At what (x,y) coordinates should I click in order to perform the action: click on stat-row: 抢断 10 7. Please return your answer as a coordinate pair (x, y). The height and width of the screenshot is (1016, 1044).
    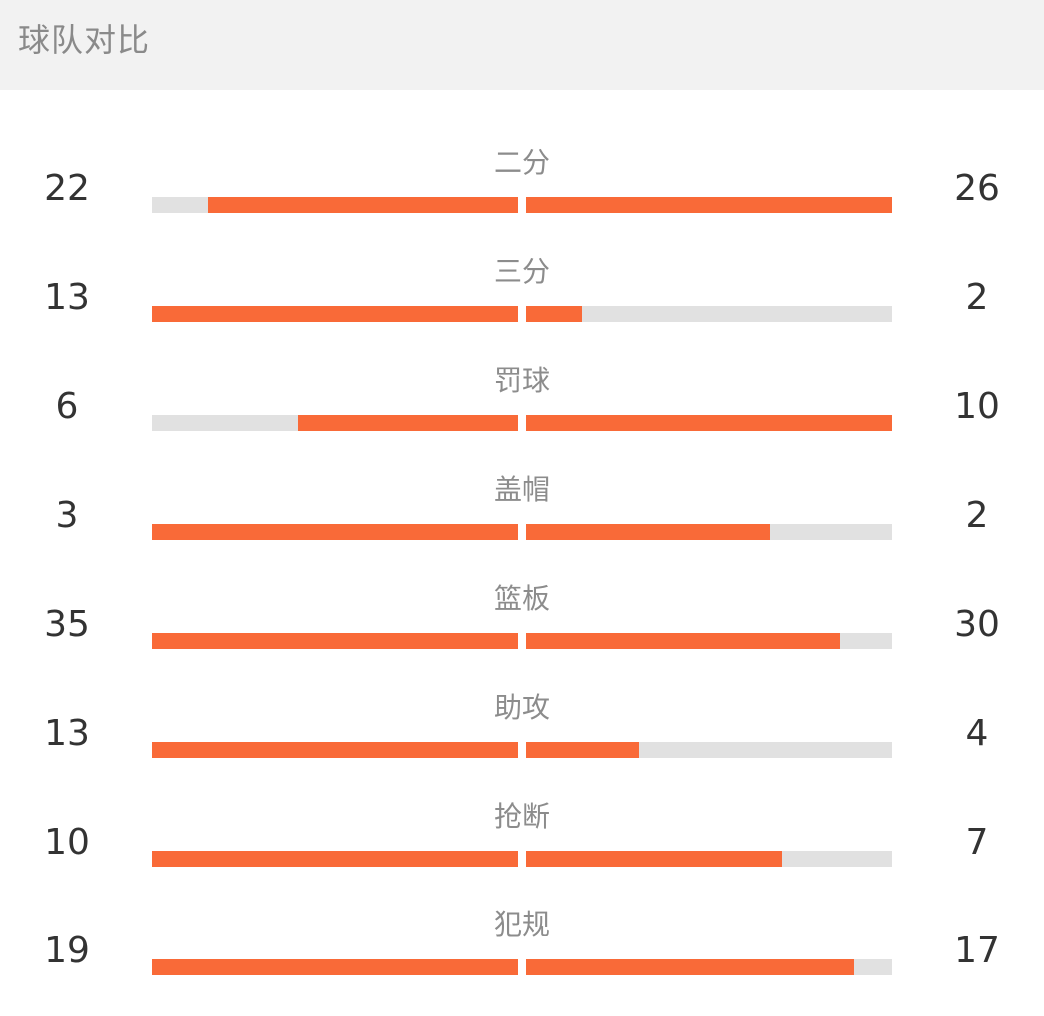
    Looking at the image, I should click on (522, 853).